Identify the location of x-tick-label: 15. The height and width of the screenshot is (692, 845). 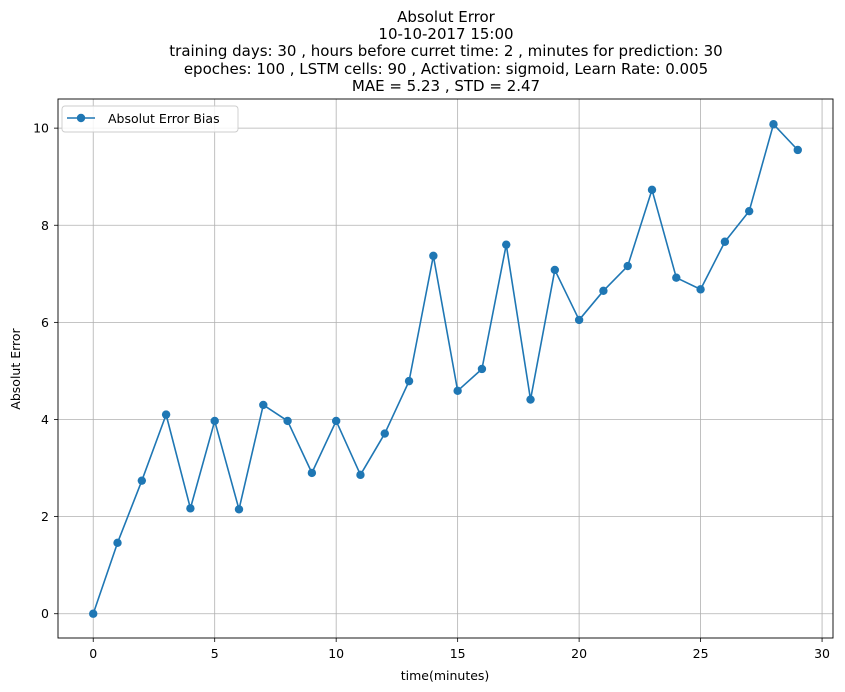
(458, 653).